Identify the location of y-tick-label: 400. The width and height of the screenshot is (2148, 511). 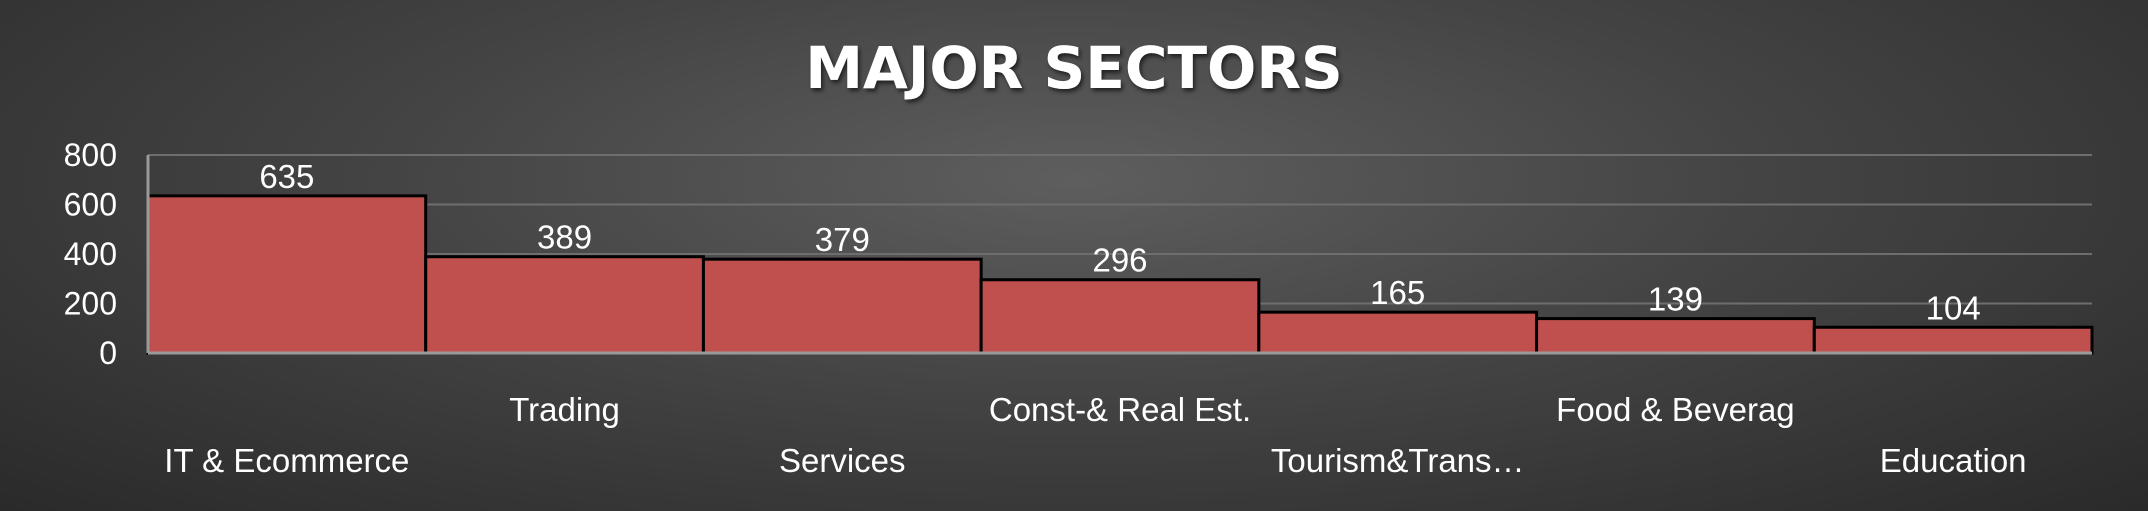
(90, 254).